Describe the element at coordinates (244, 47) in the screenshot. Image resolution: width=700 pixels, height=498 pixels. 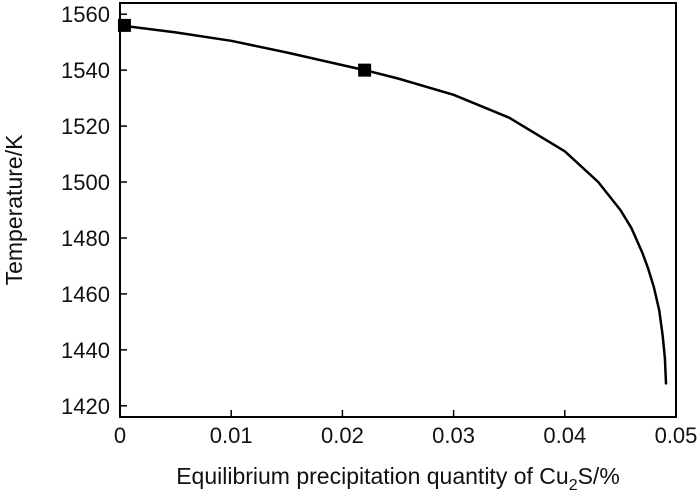
I see `marker-layer` at that location.